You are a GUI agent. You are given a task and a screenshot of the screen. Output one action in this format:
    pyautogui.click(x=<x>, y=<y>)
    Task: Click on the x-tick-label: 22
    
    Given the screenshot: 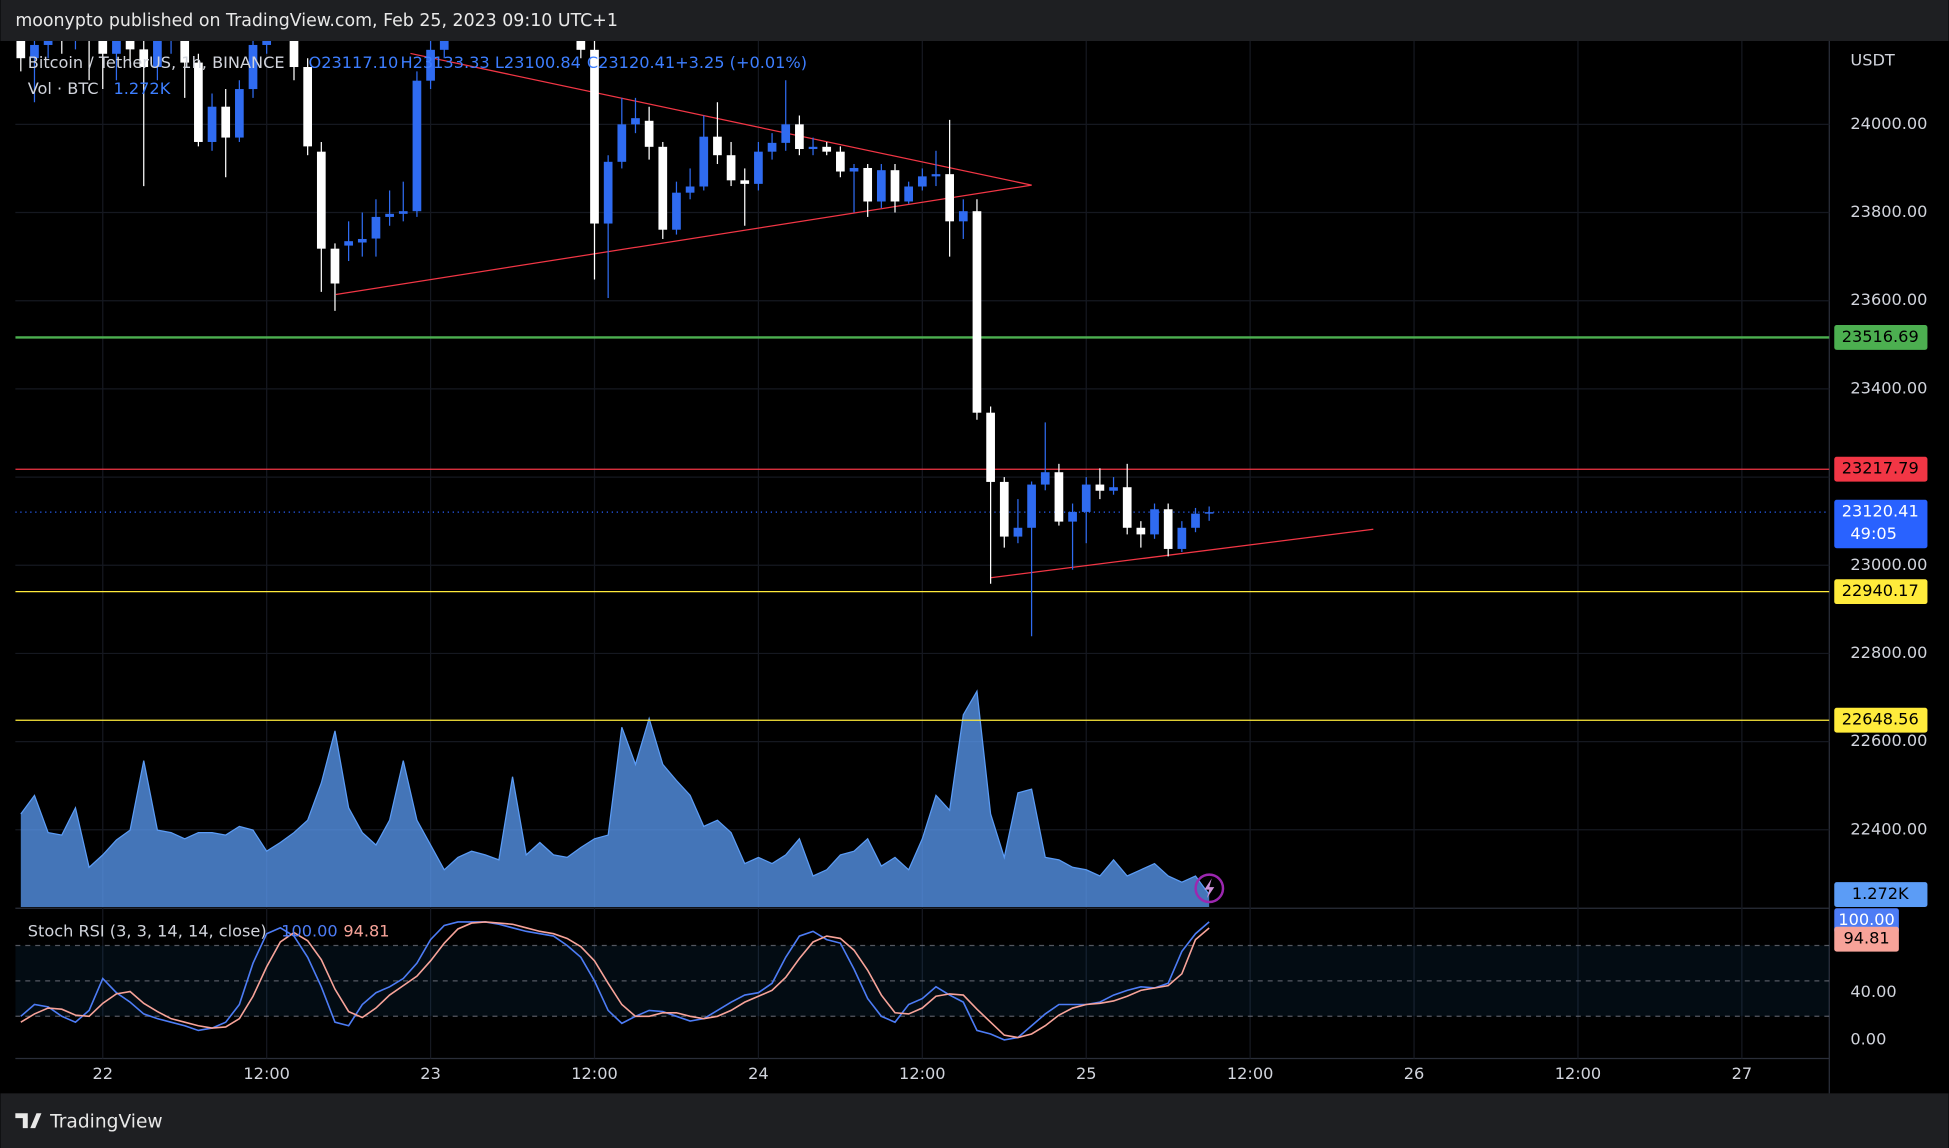 What is the action you would take?
    pyautogui.click(x=102, y=1073)
    